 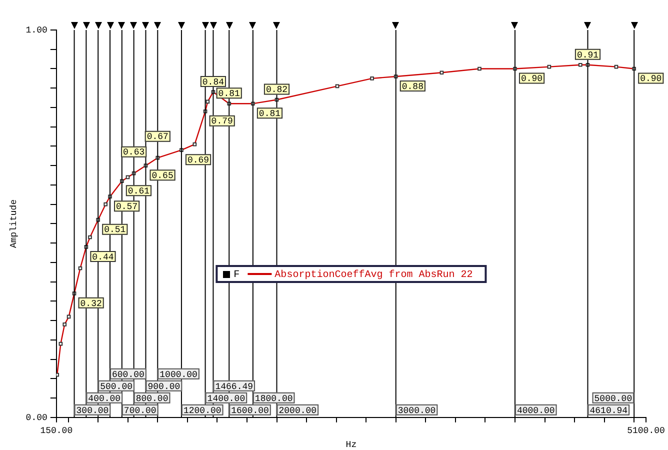 I want to click on data-label: 0.51, so click(x=115, y=230).